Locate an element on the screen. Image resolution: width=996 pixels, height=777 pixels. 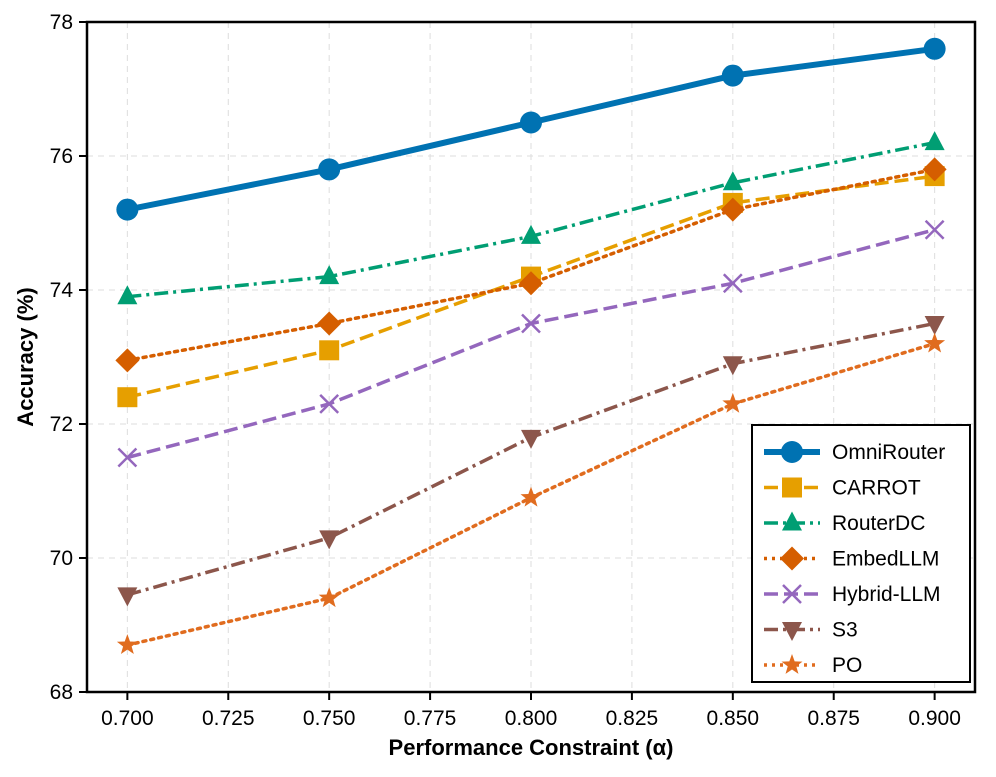
x-tick-label: 0.825 is located at coordinates (632, 718).